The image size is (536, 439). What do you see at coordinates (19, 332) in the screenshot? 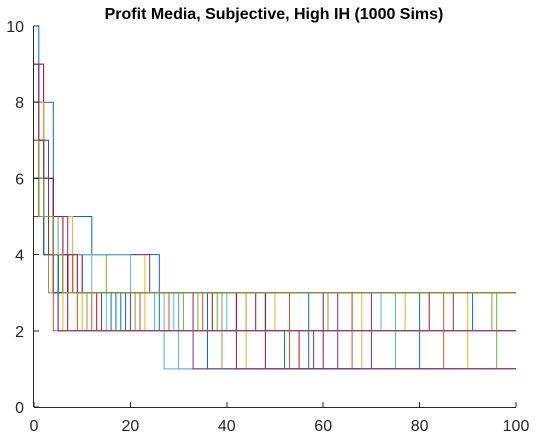
I see `y-tick-label: 2` at bounding box center [19, 332].